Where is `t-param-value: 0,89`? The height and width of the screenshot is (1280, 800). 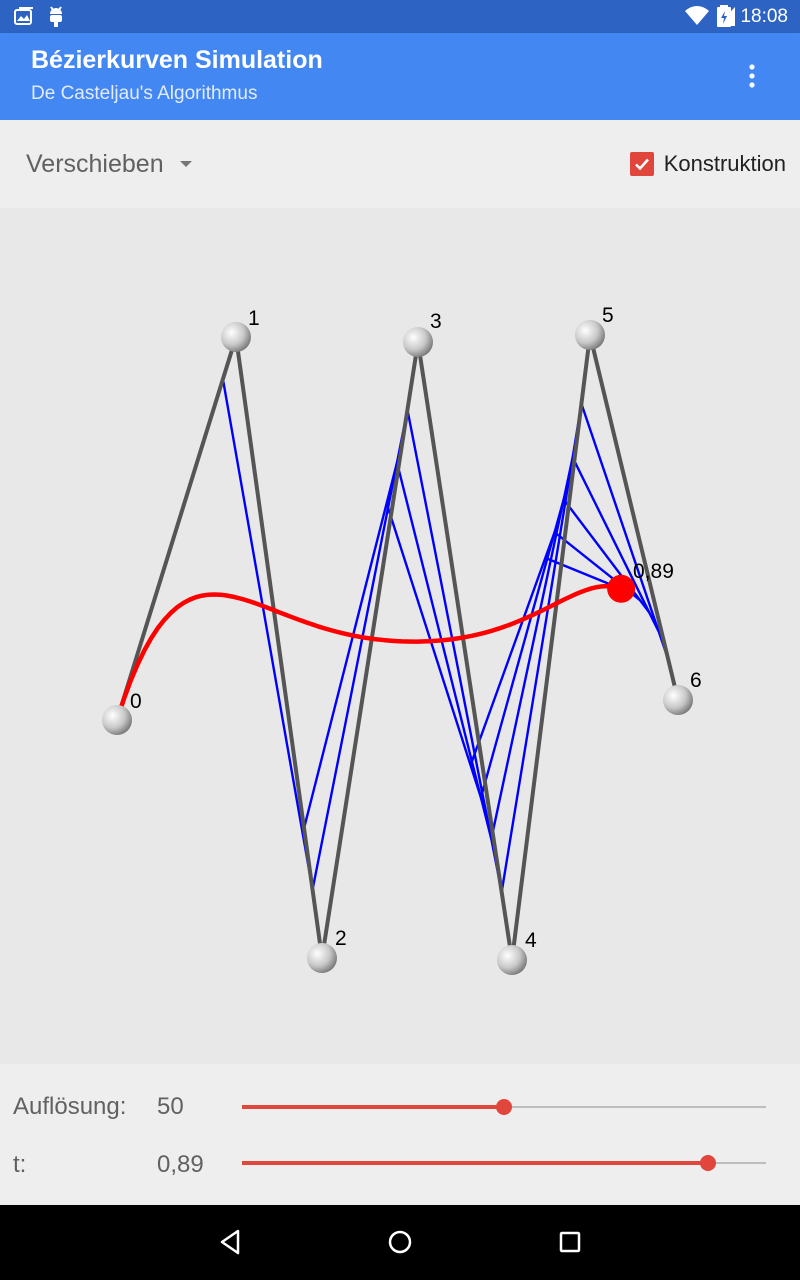 t-param-value: 0,89 is located at coordinates (180, 1164).